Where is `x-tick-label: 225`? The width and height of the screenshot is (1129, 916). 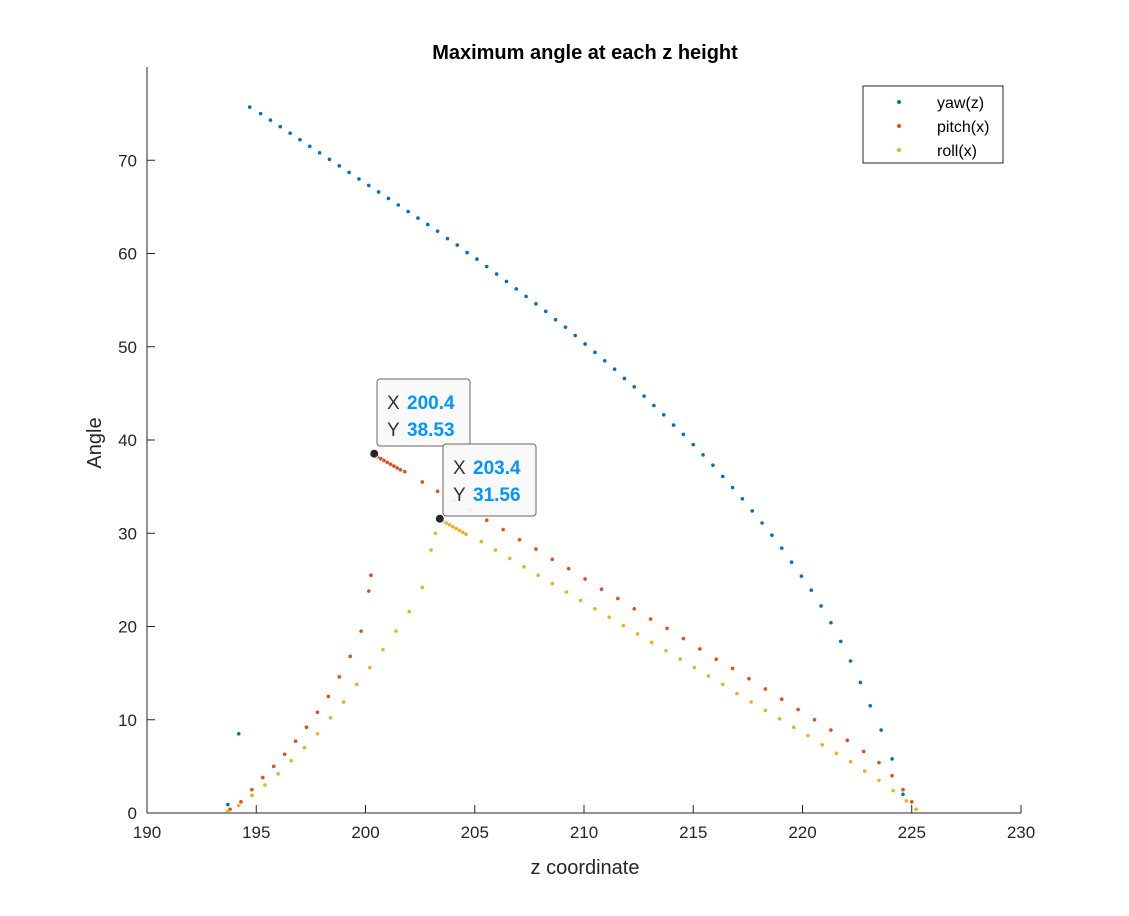 x-tick-label: 225 is located at coordinates (912, 832).